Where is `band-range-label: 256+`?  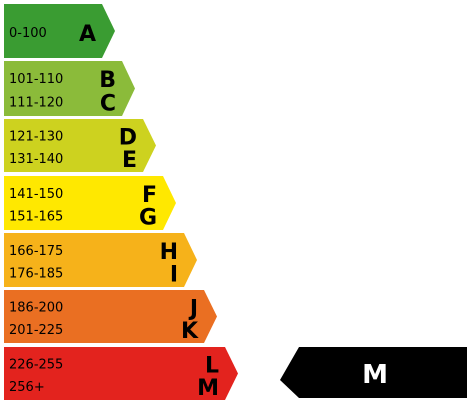 band-range-label: 256+ is located at coordinates (27, 387).